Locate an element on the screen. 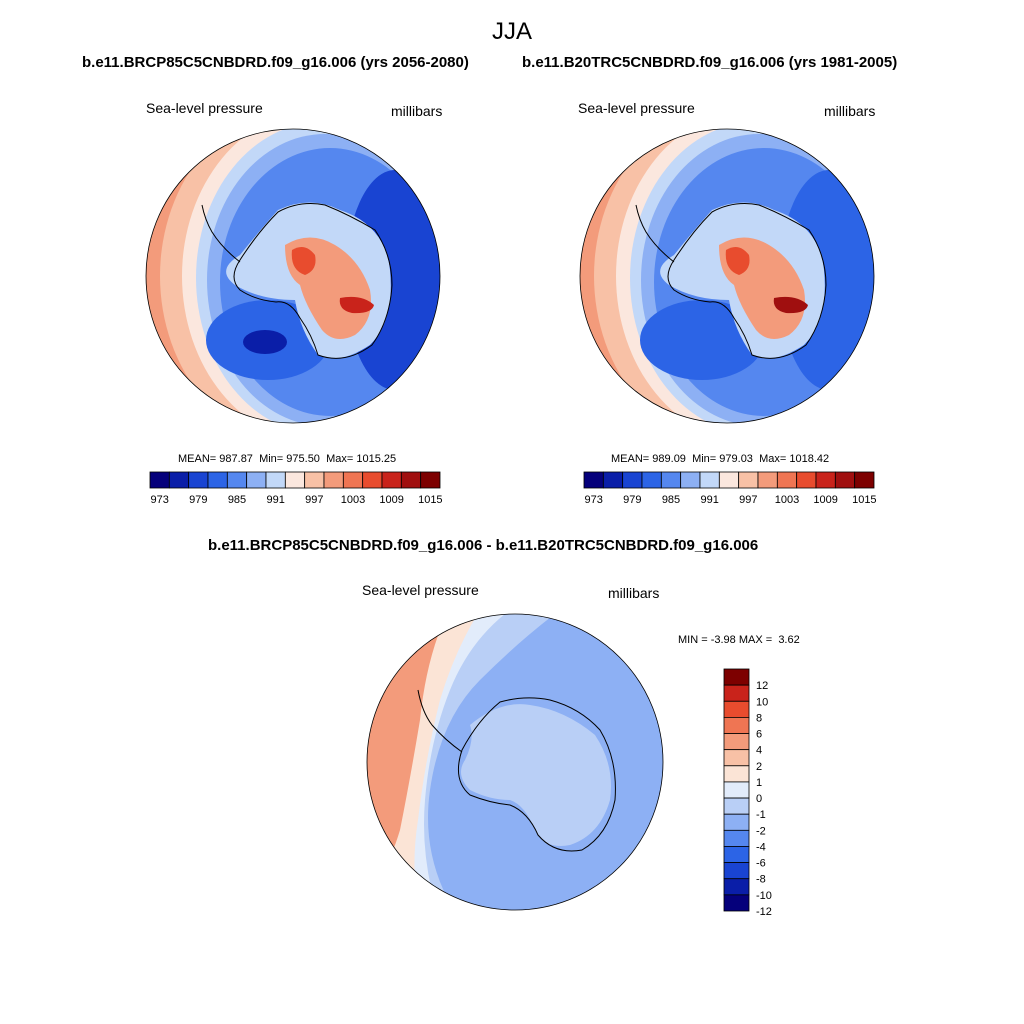 This screenshot has width=1024, height=1024. panel-difference-units-label: millibars is located at coordinates (634, 593).